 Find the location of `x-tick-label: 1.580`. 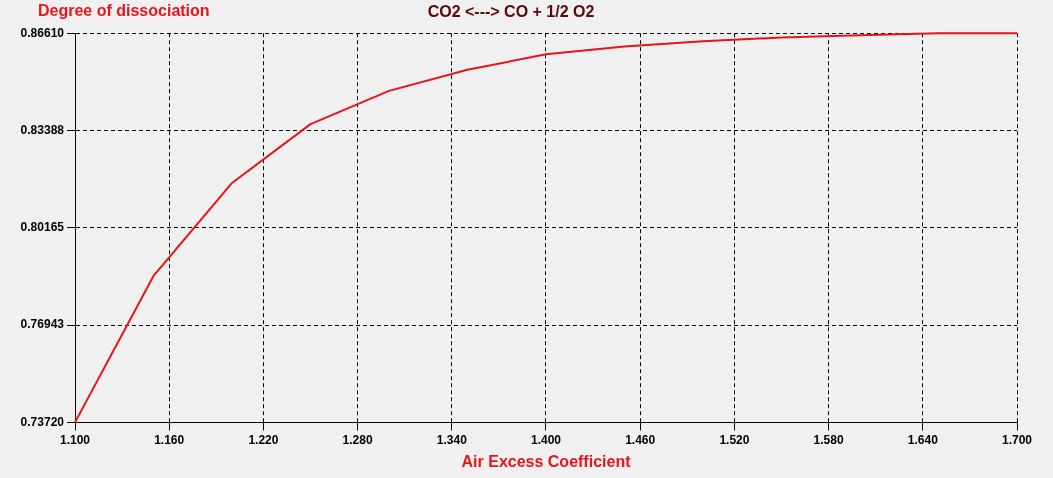

x-tick-label: 1.580 is located at coordinates (828, 439).